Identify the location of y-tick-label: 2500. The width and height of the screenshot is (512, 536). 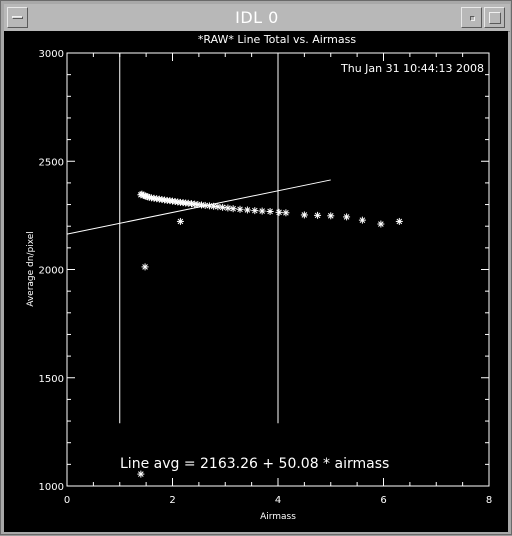
(51, 162).